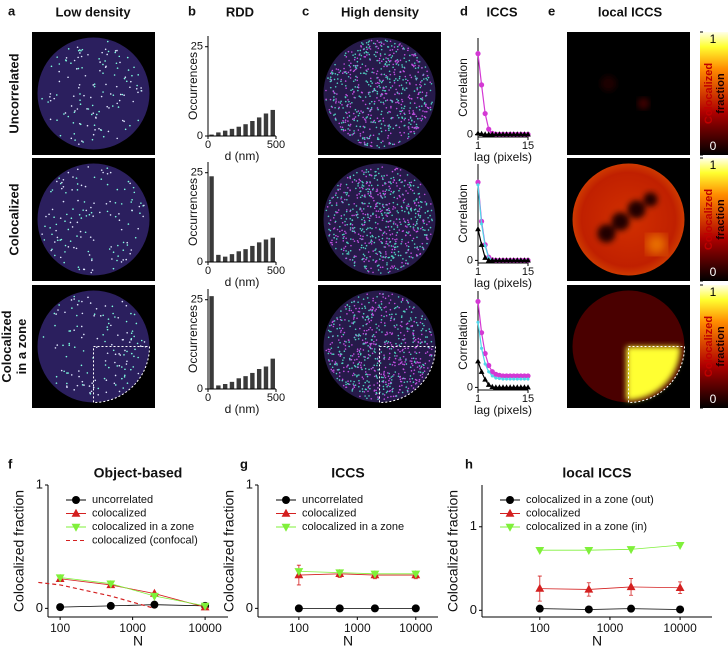 This screenshot has height=649, width=728. Describe the element at coordinates (197, 173) in the screenshot. I see `y-tick-label: 25` at that location.